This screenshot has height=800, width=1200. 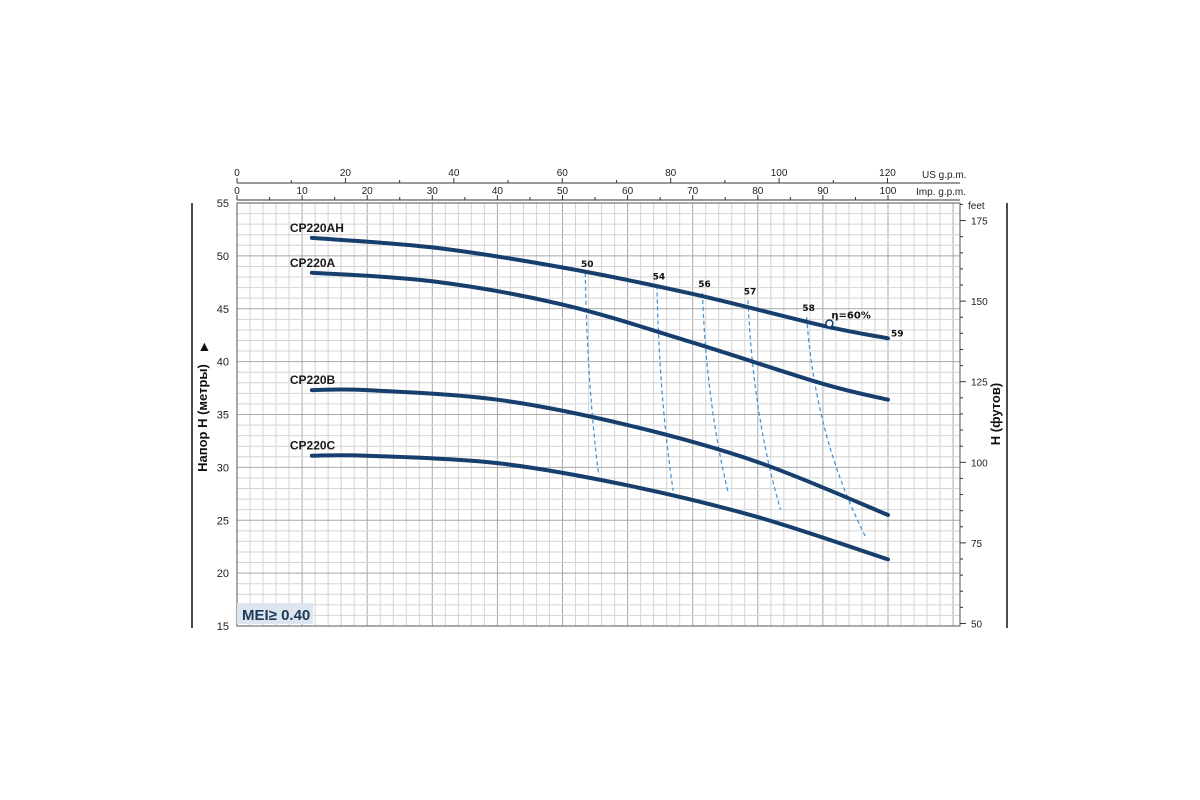 I want to click on imp-tick-label: 80, so click(x=758, y=191).